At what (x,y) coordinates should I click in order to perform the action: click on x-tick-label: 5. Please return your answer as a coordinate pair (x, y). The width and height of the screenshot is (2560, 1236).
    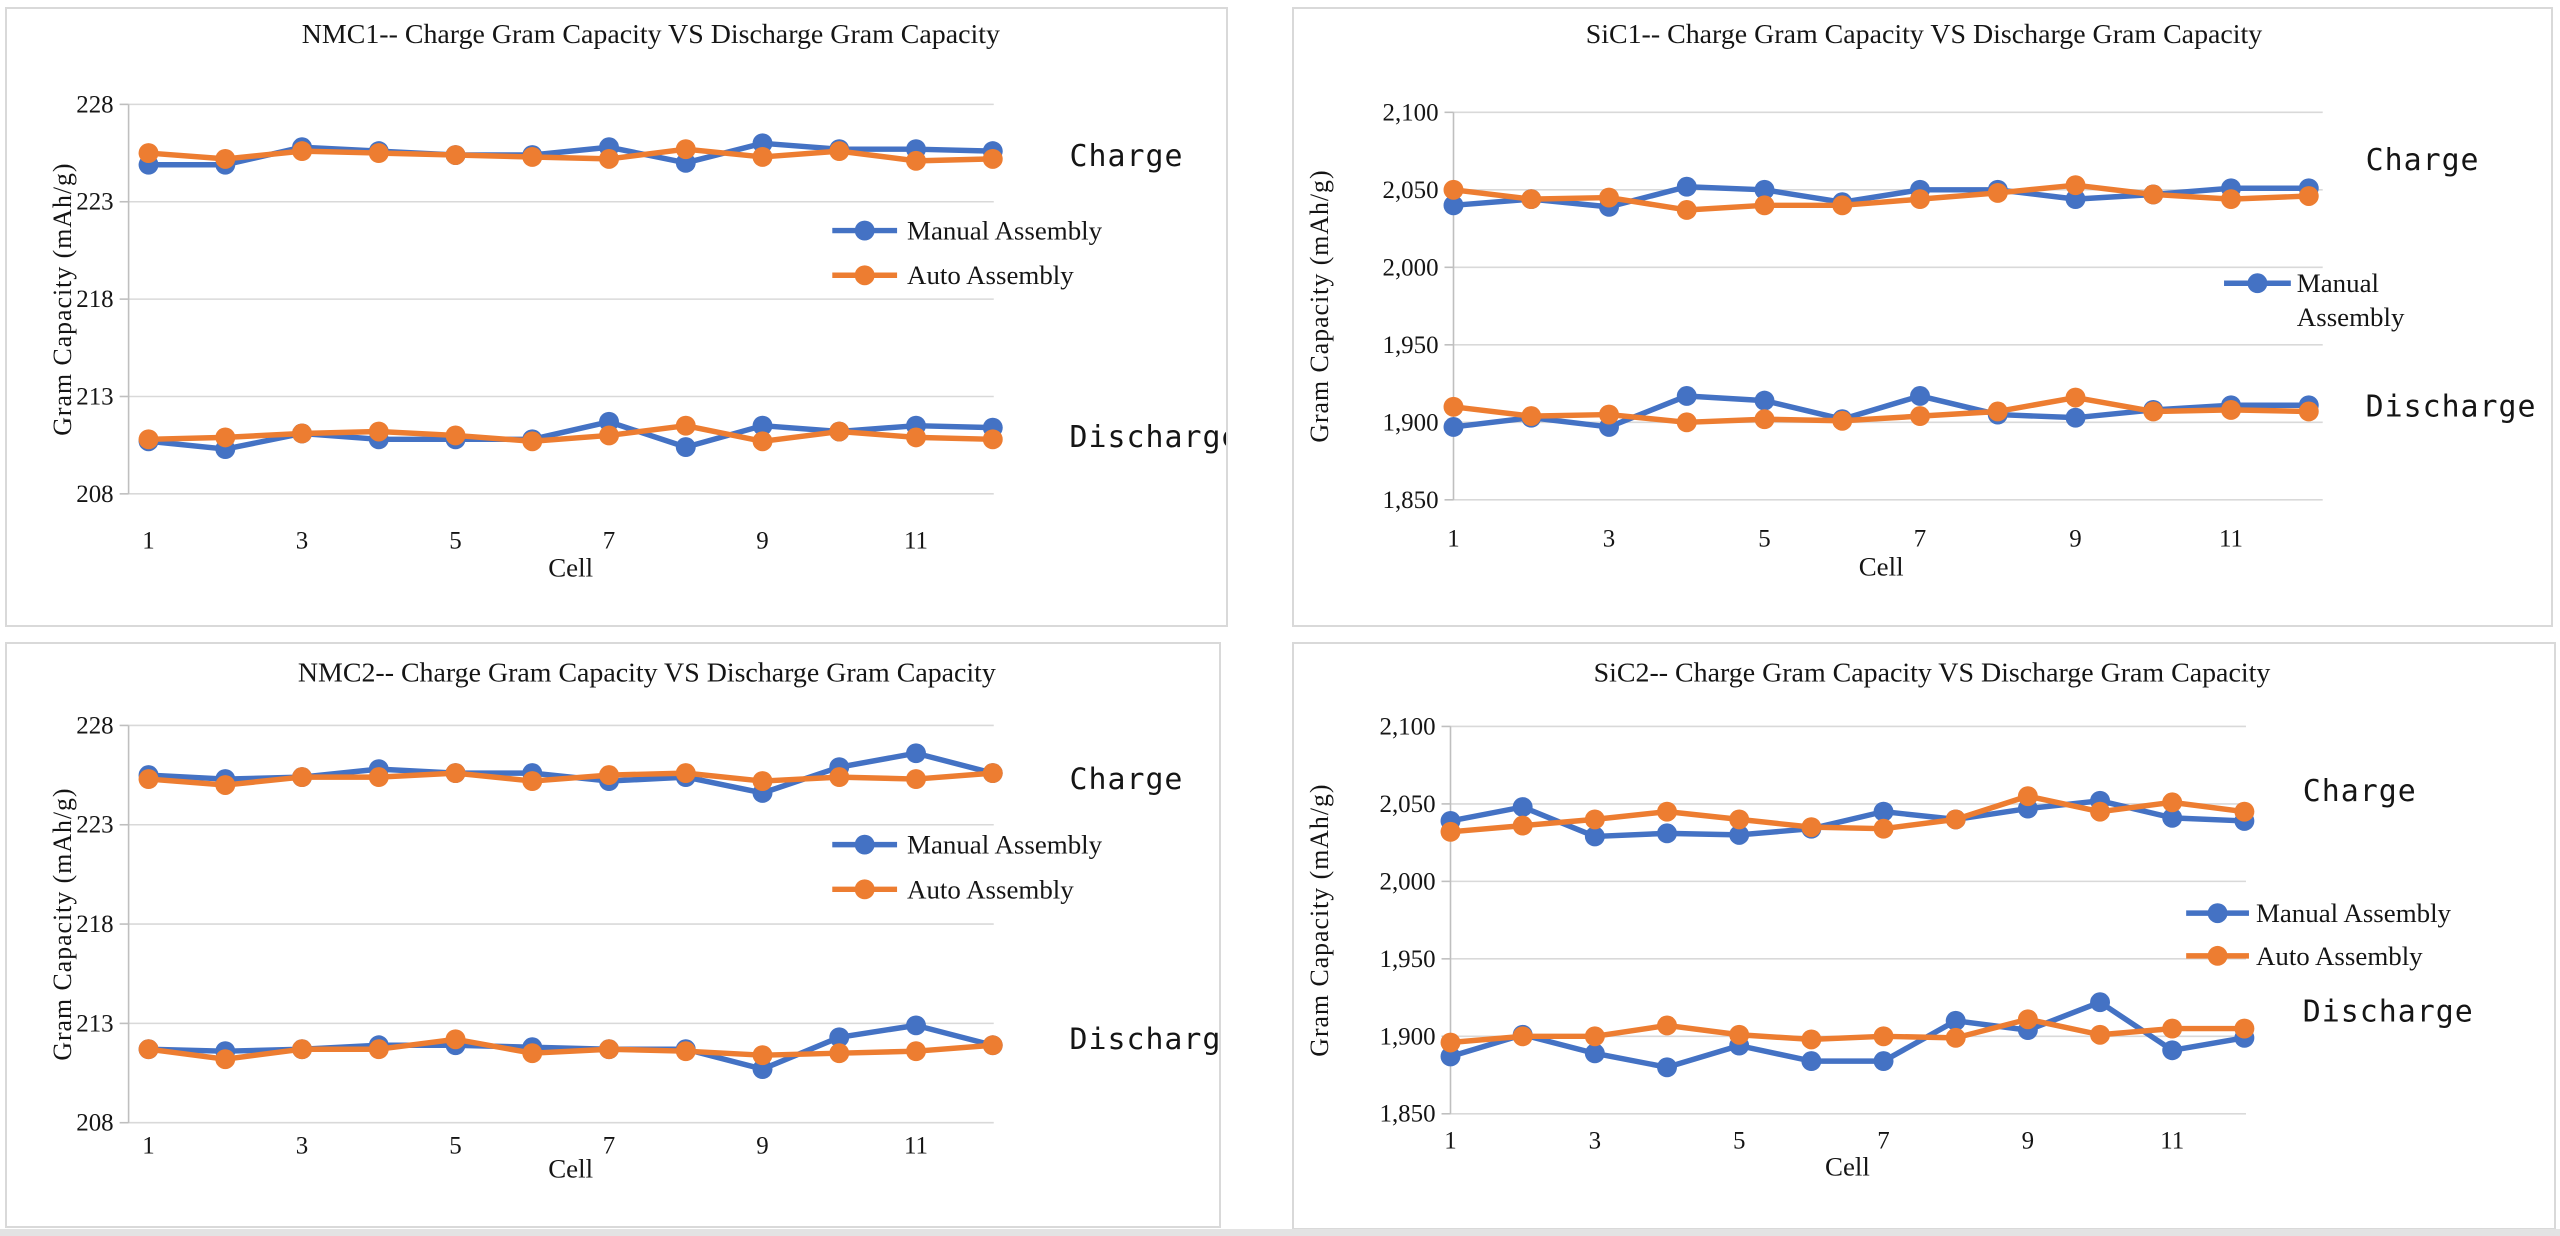
    Looking at the image, I should click on (455, 541).